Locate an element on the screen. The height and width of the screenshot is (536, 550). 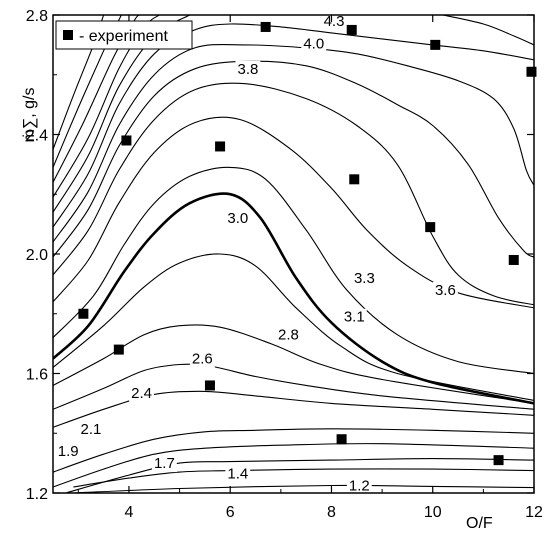
contour-line-1.7 is located at coordinates (299, 475).